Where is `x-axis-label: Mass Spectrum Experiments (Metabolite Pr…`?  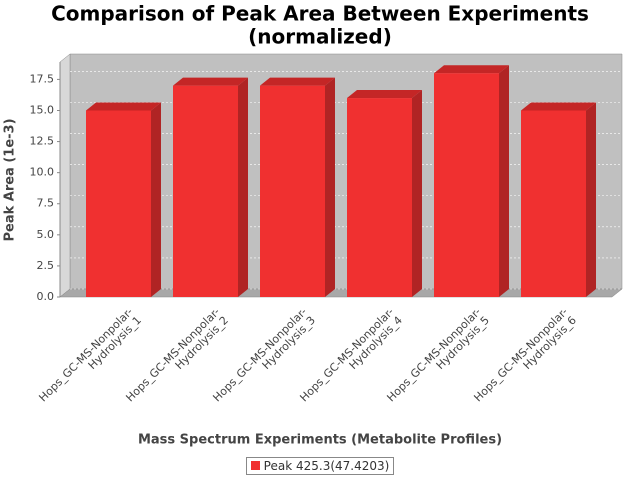
x-axis-label: Mass Spectrum Experiments (Metabolite Pr… is located at coordinates (320, 440).